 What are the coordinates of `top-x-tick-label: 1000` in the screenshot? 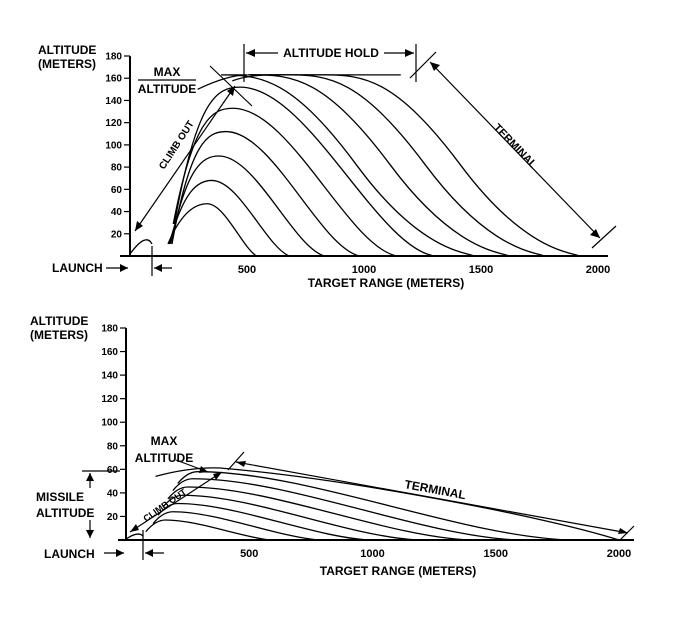 It's located at (364, 270).